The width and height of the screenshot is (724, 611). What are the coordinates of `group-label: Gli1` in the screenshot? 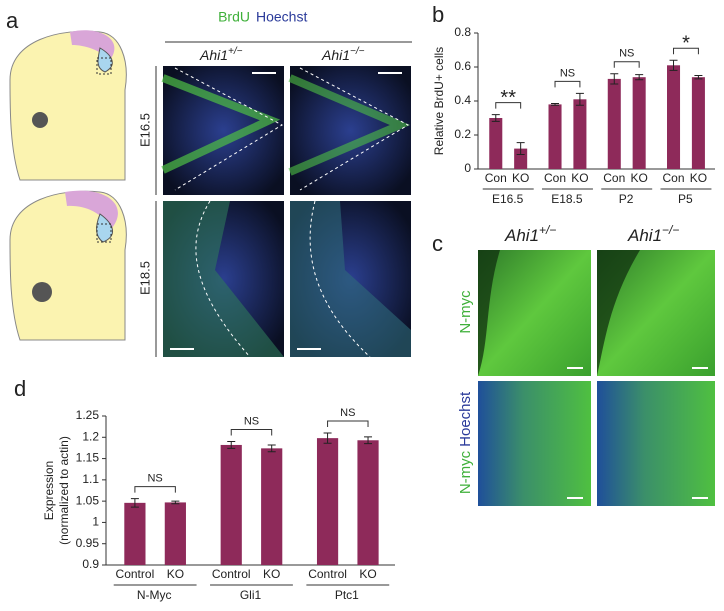 It's located at (251, 595).